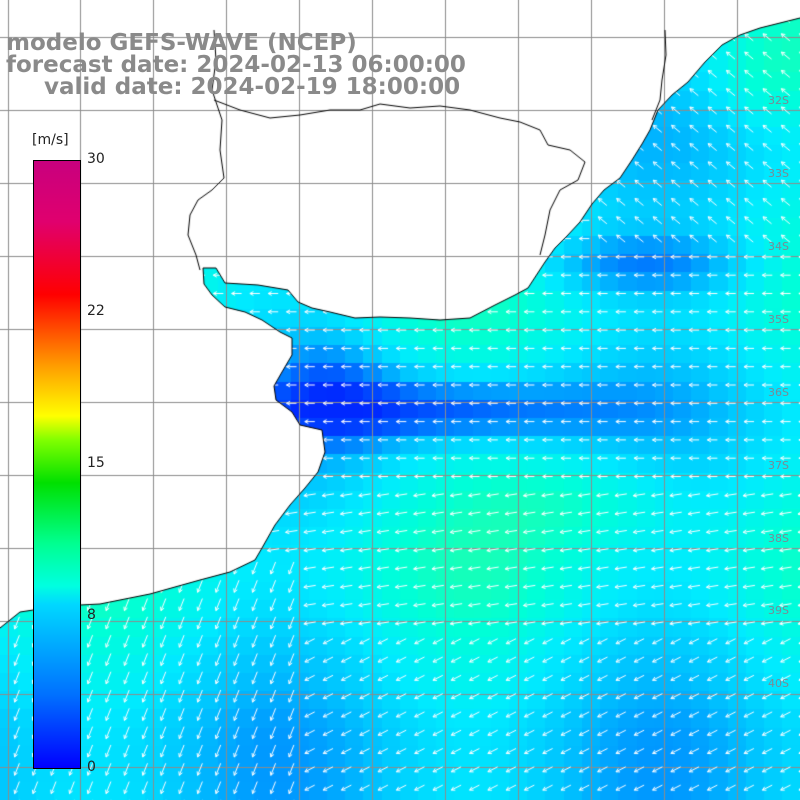 The height and width of the screenshot is (800, 800). What do you see at coordinates (778, 173) in the screenshot?
I see `lat-label-33s: 33S` at bounding box center [778, 173].